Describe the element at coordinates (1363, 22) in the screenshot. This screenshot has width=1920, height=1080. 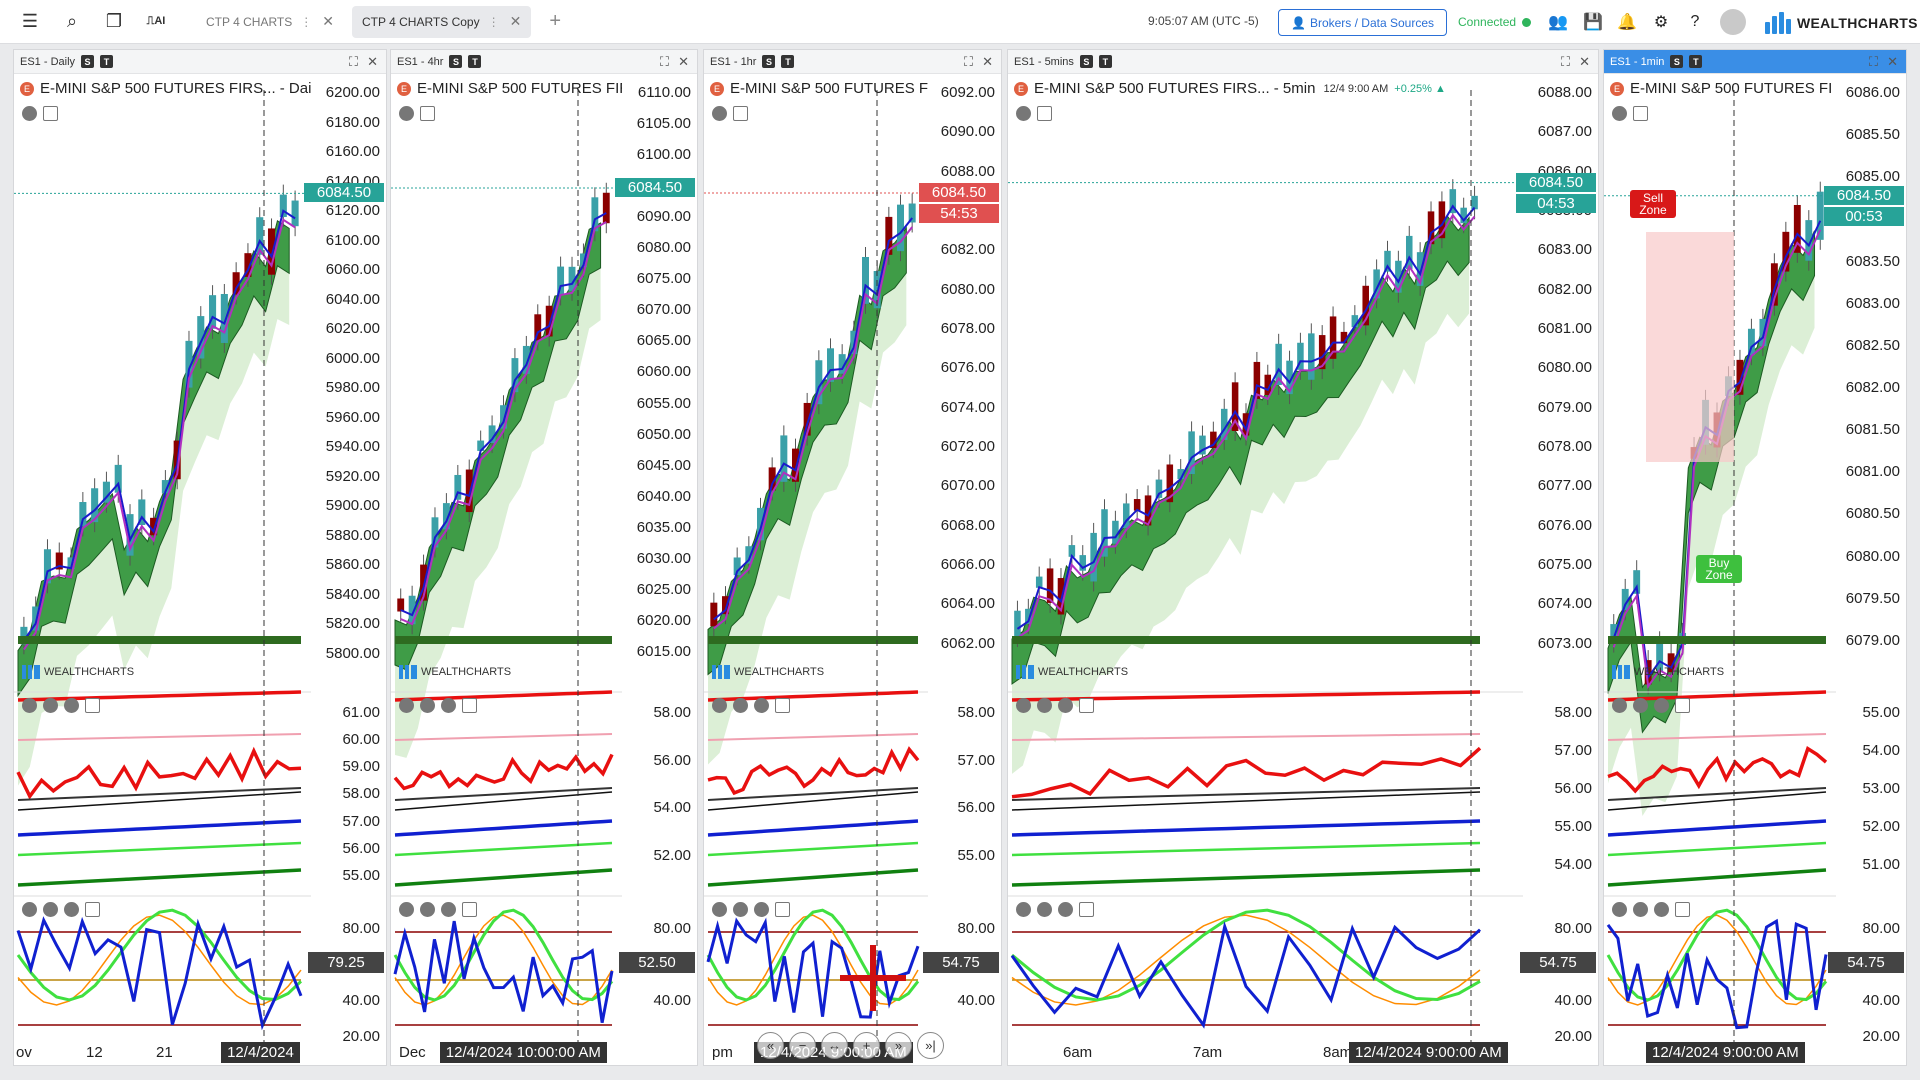
I see `brokers-button: 👤 Brokers / Data Sources` at that location.